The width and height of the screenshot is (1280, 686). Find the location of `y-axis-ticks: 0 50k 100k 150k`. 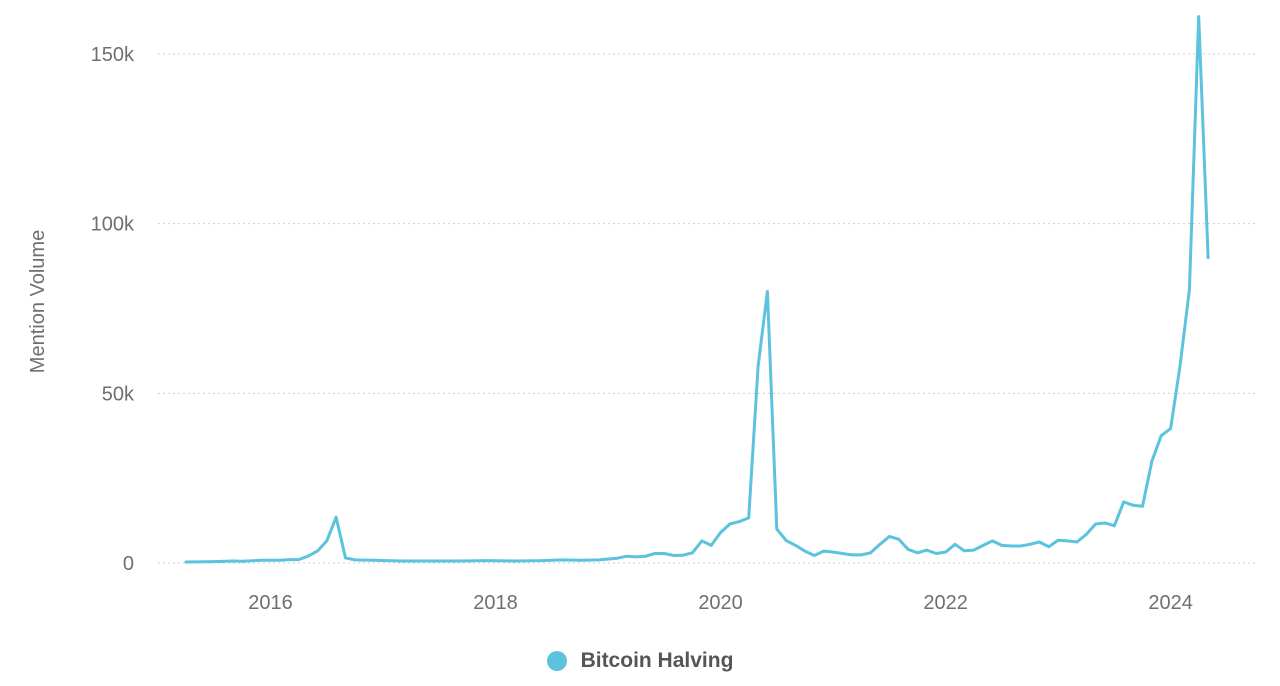

y-axis-ticks: 0 50k 100k 150k is located at coordinates (113, 309).